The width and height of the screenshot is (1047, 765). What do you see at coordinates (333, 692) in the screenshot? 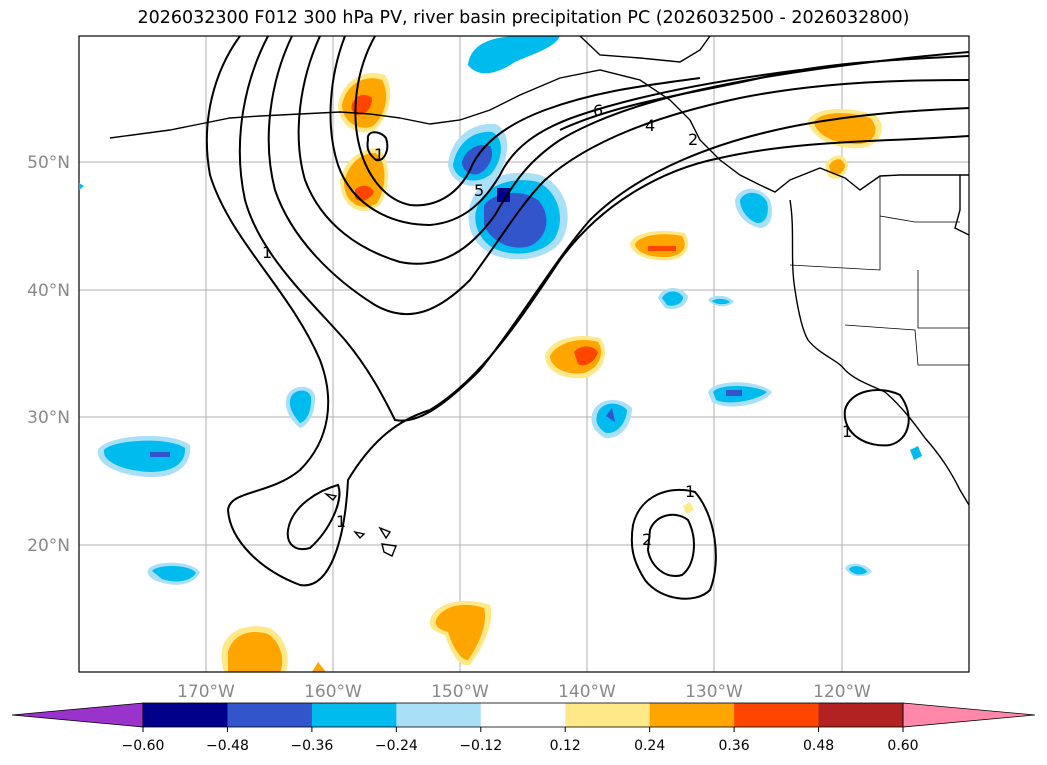
I see `lon-label: 160°W` at bounding box center [333, 692].